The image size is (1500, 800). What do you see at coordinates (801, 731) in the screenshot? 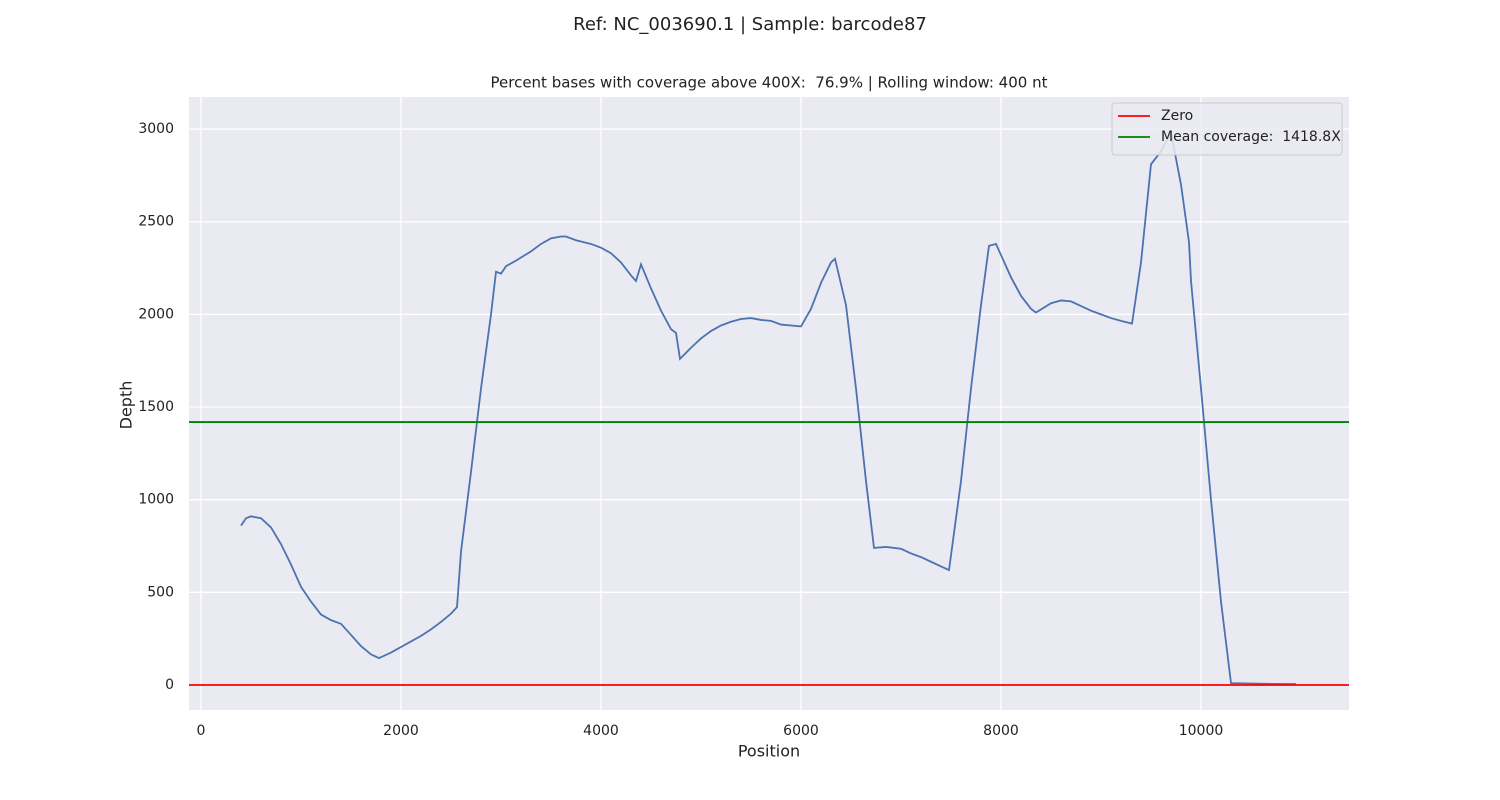
I see `x-tick-label: 6000` at bounding box center [801, 731].